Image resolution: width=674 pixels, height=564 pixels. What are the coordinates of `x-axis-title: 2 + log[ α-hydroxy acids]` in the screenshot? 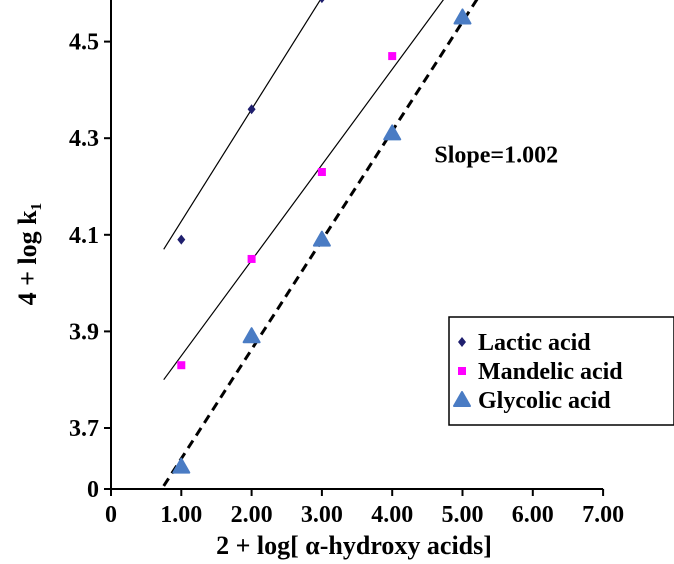 It's located at (354, 545).